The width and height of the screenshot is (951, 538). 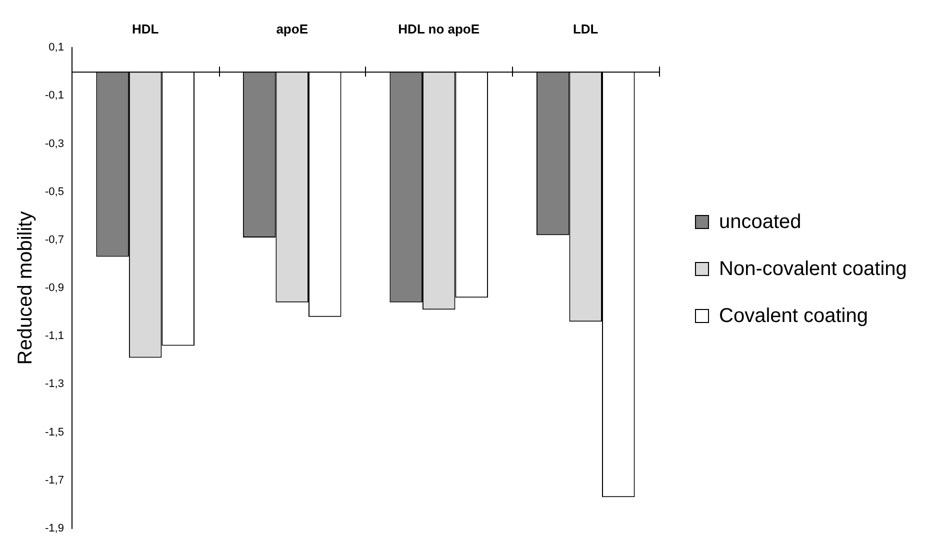 What do you see at coordinates (585, 28) in the screenshot?
I see `x-tick-label: LDL` at bounding box center [585, 28].